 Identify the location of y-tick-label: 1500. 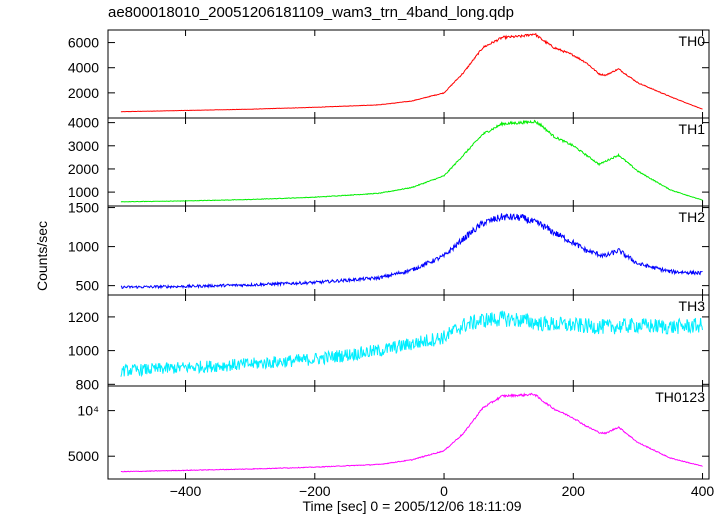
(83, 208).